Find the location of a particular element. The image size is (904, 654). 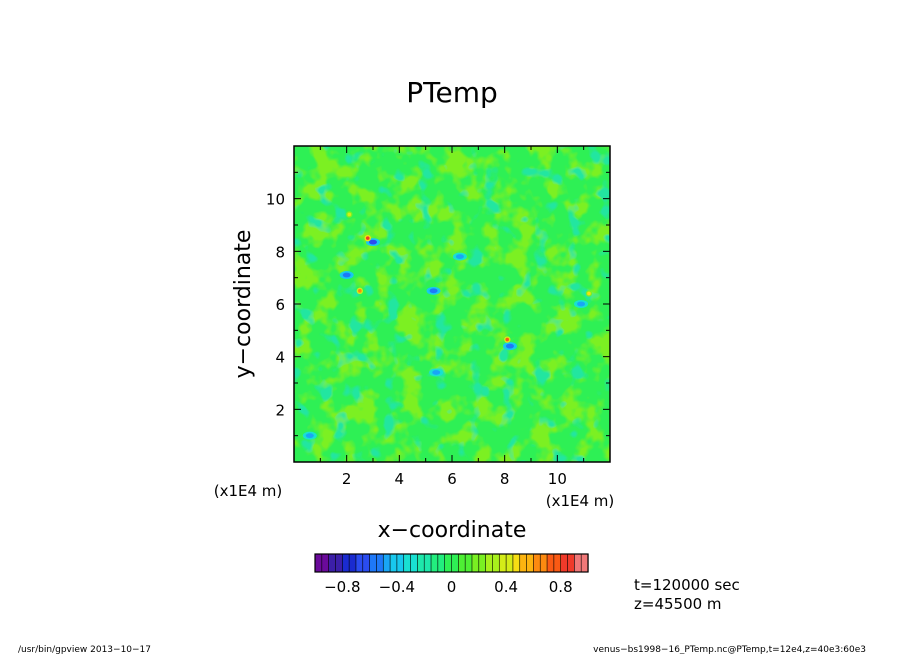

y-axis-label: y−coordinate is located at coordinates (243, 304).